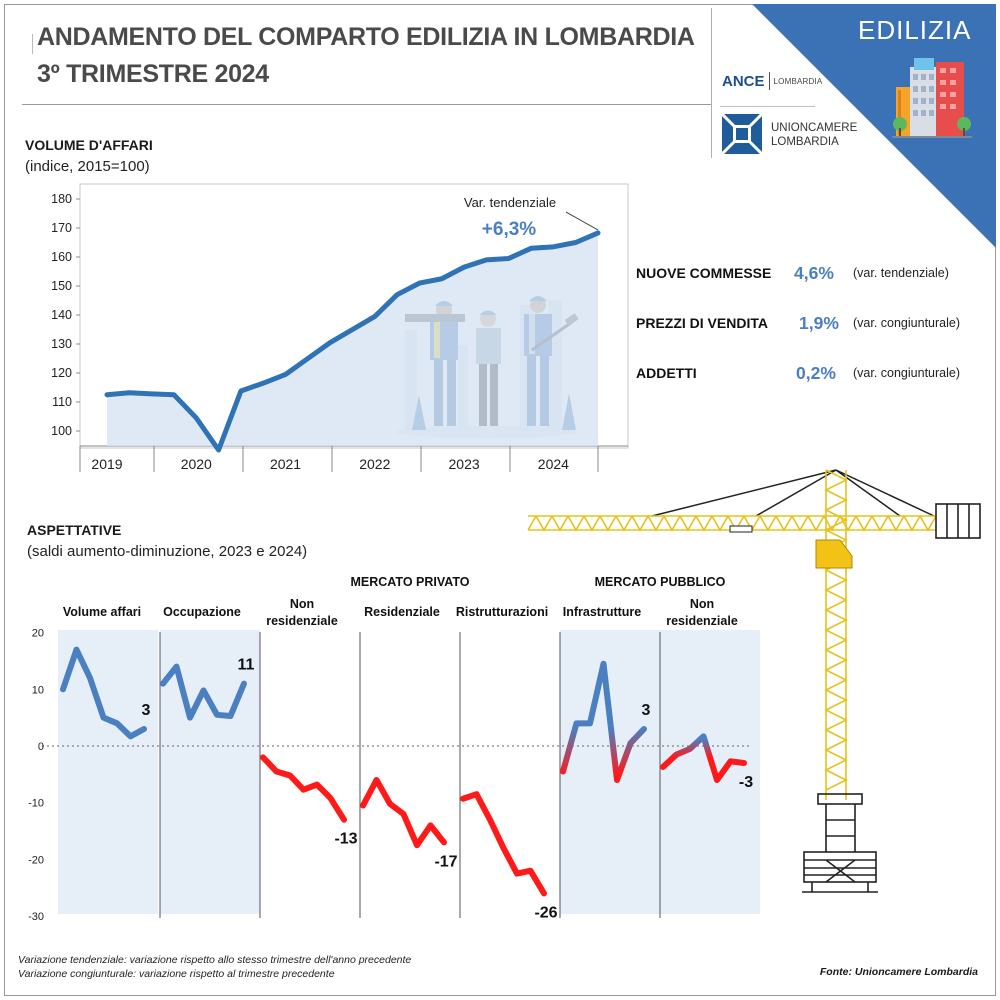 Image resolution: width=1000 pixels, height=1000 pixels. Describe the element at coordinates (61, 199) in the screenshot. I see `y-tick-label: 180` at that location.